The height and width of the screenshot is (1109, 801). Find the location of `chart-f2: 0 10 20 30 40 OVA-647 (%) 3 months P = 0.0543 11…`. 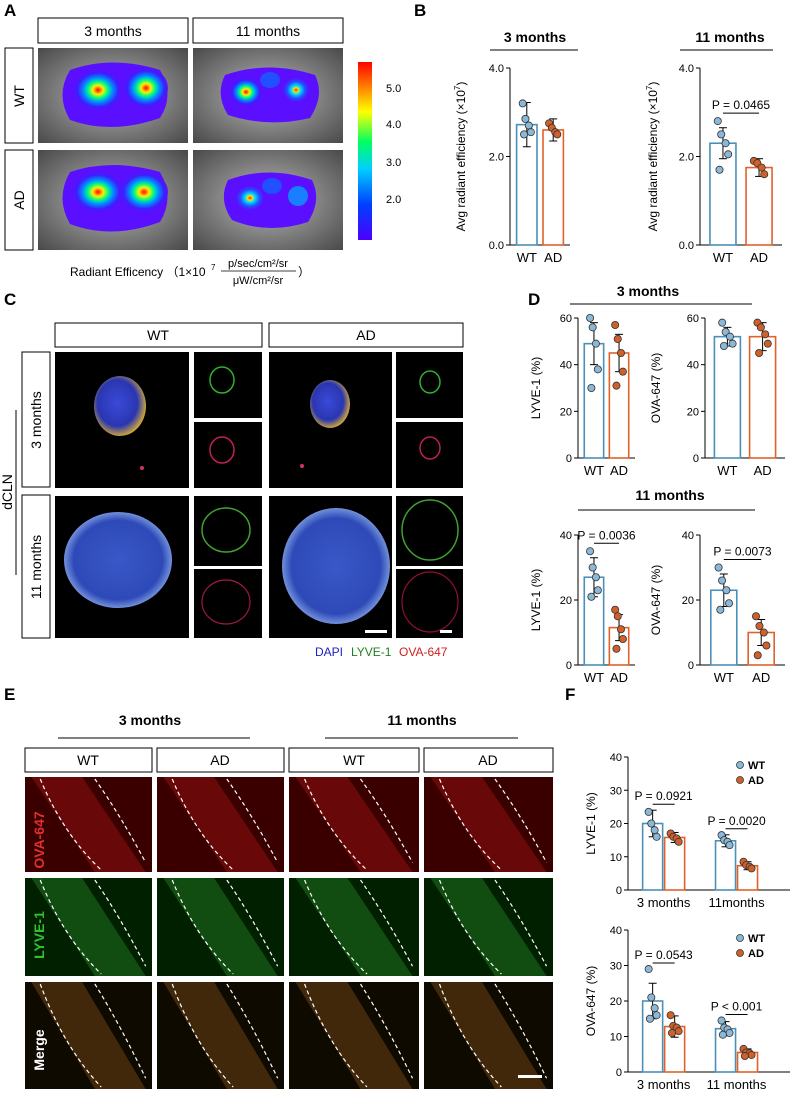

chart-f2: 0 10 20 30 40 OVA-647 (%) 3 months P = 0.0543 11… is located at coordinates (687, 1008).